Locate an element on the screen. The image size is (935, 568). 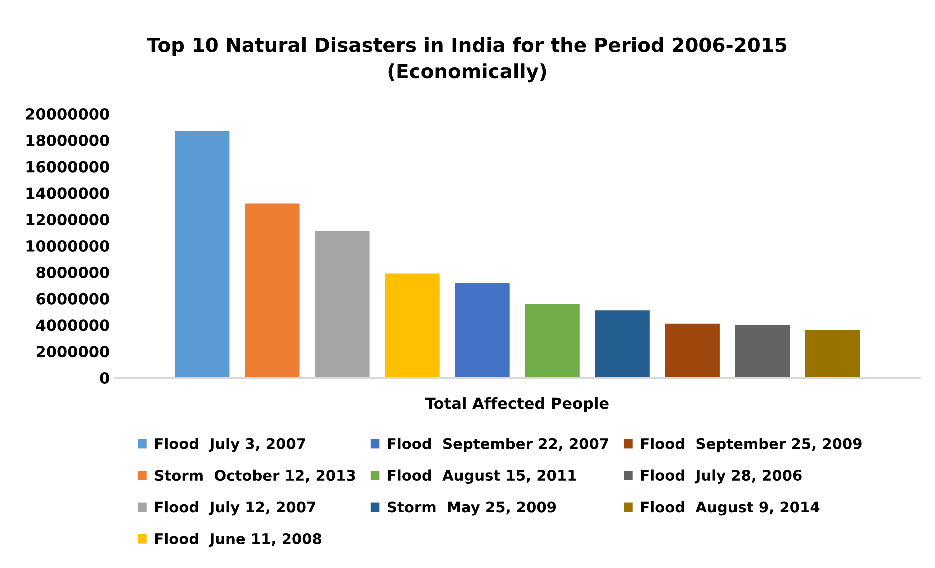
legend-label: Flood August 9, 2014 is located at coordinates (730, 508).